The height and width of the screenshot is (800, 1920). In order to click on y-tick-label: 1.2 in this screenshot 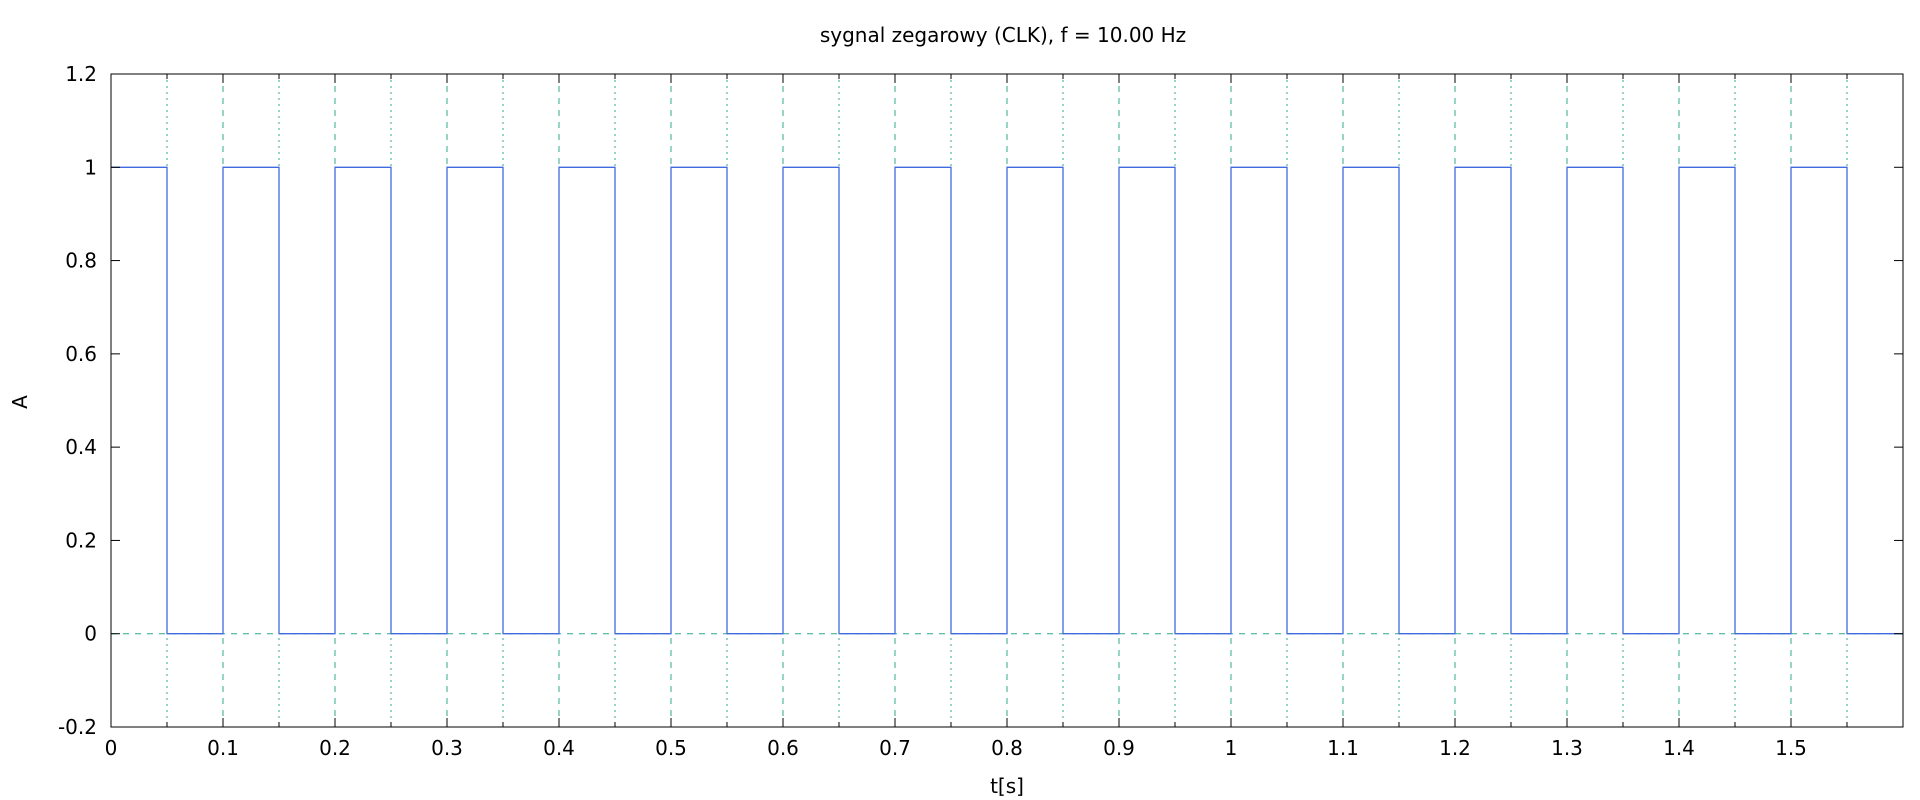, I will do `click(81, 74)`.